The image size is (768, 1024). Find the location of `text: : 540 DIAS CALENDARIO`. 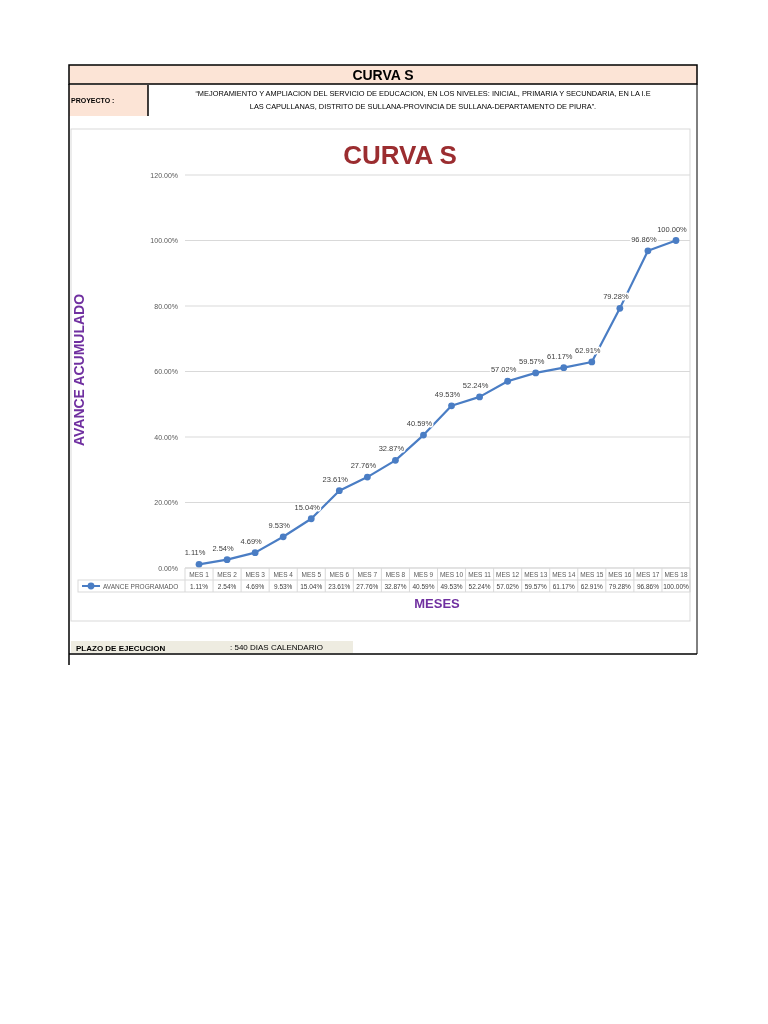

text: : 540 DIAS CALENDARIO is located at coordinates (276, 647).